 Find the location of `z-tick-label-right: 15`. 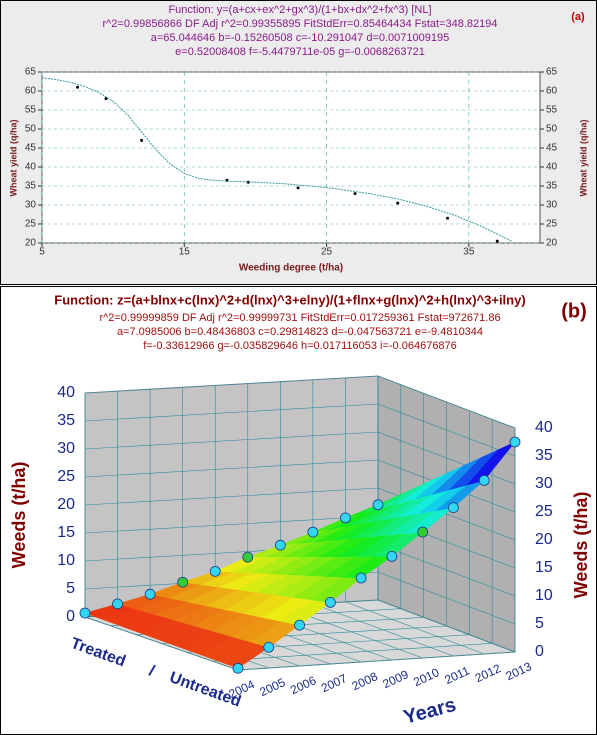

z-tick-label-right: 15 is located at coordinates (544, 567).